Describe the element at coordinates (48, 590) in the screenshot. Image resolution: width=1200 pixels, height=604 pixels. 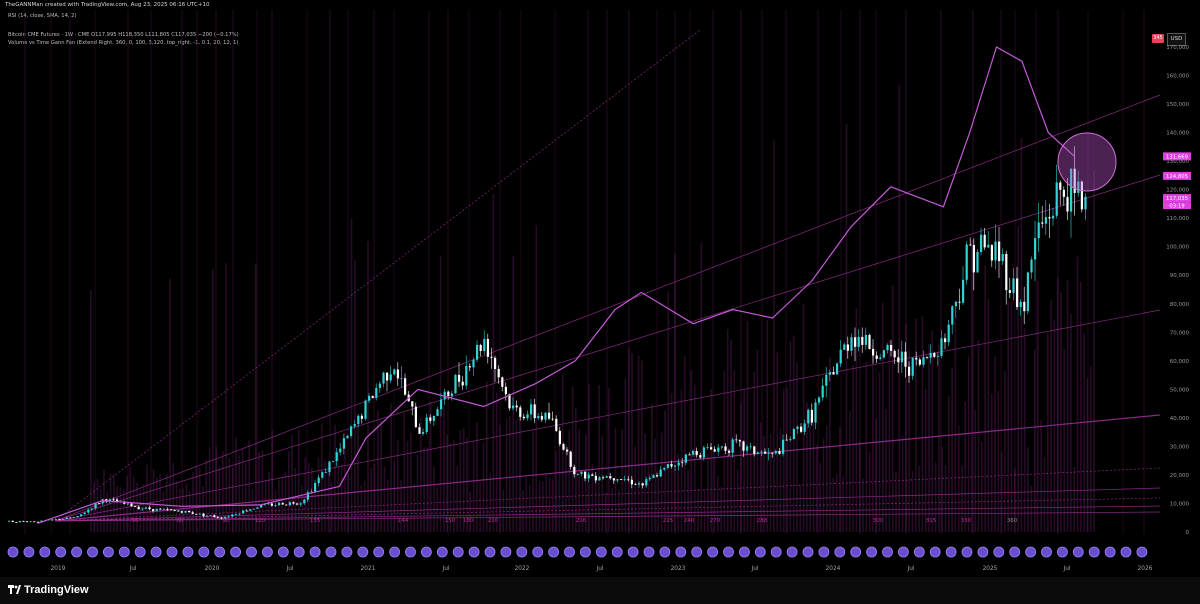
I see `tradingview-logo: TradingView` at that location.